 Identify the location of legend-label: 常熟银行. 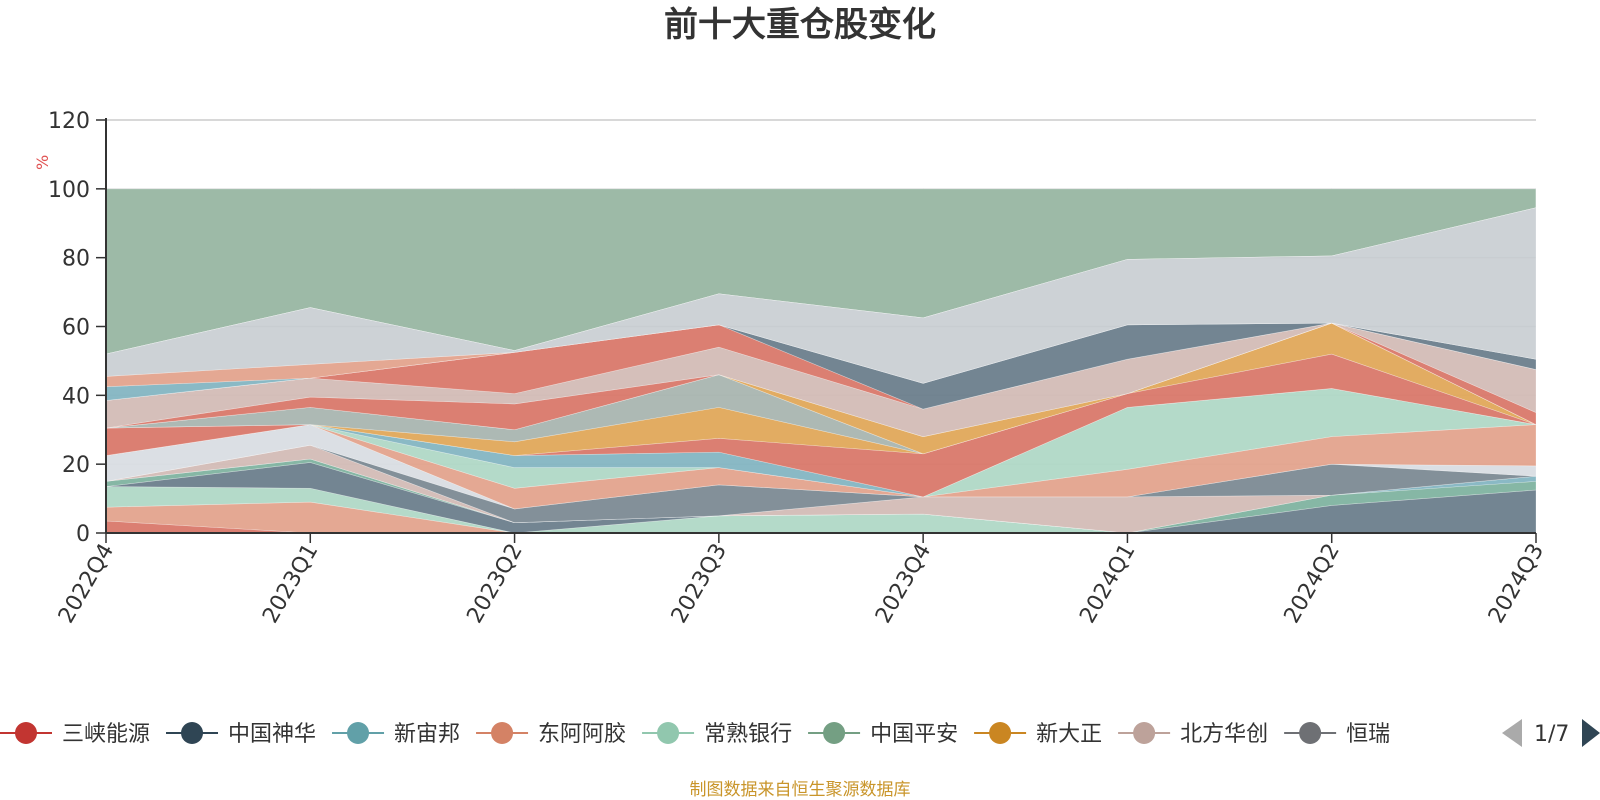
(748, 734).